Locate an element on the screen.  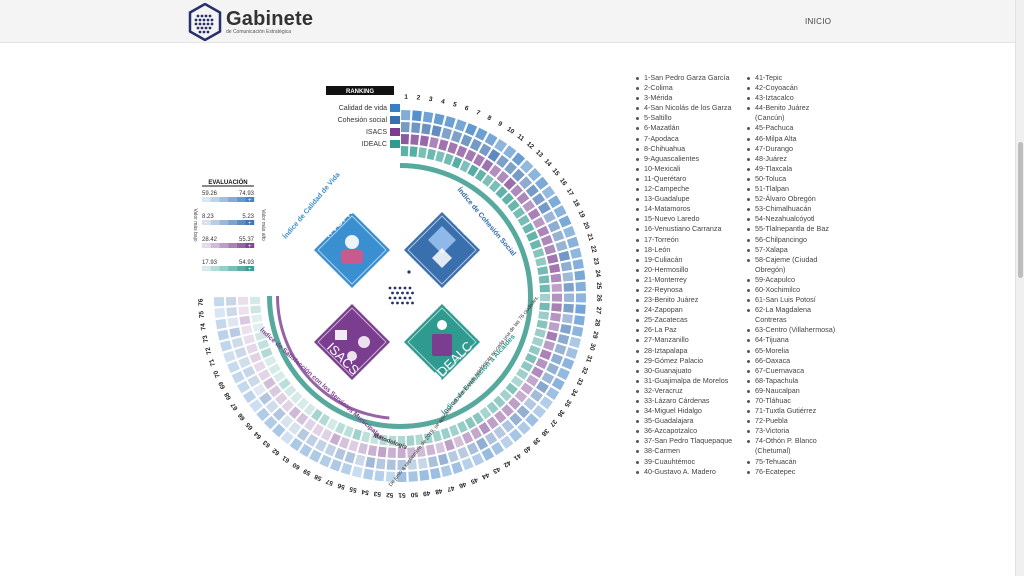
page-scrollbar is located at coordinates (1019, 288).